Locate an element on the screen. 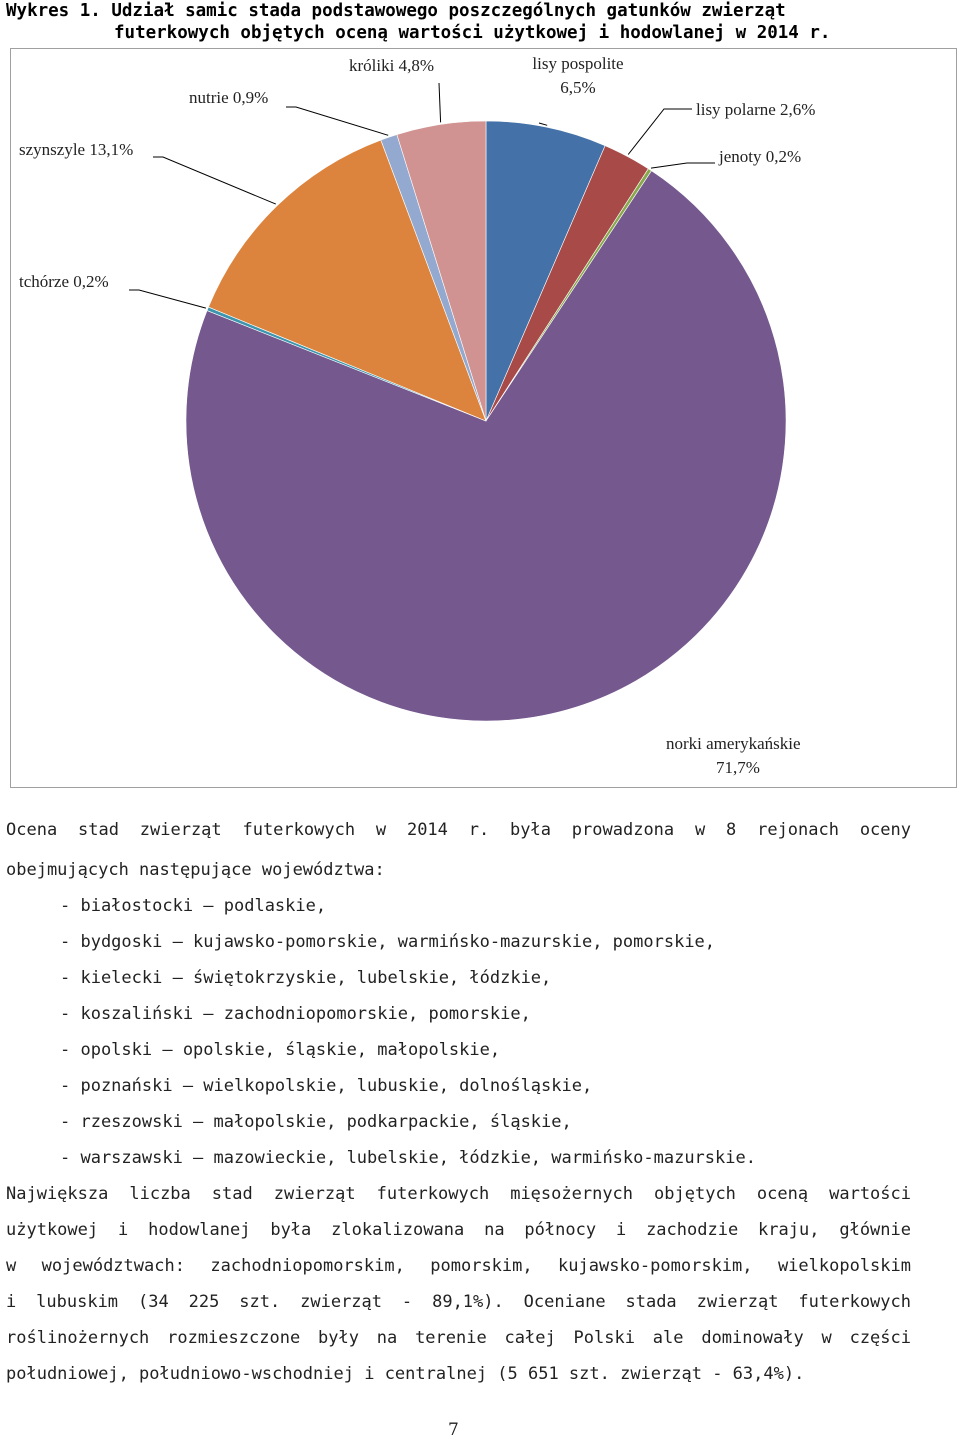 The image size is (960, 1440). slice-label-3: norki amerykańskie 71,7% is located at coordinates (733, 755).